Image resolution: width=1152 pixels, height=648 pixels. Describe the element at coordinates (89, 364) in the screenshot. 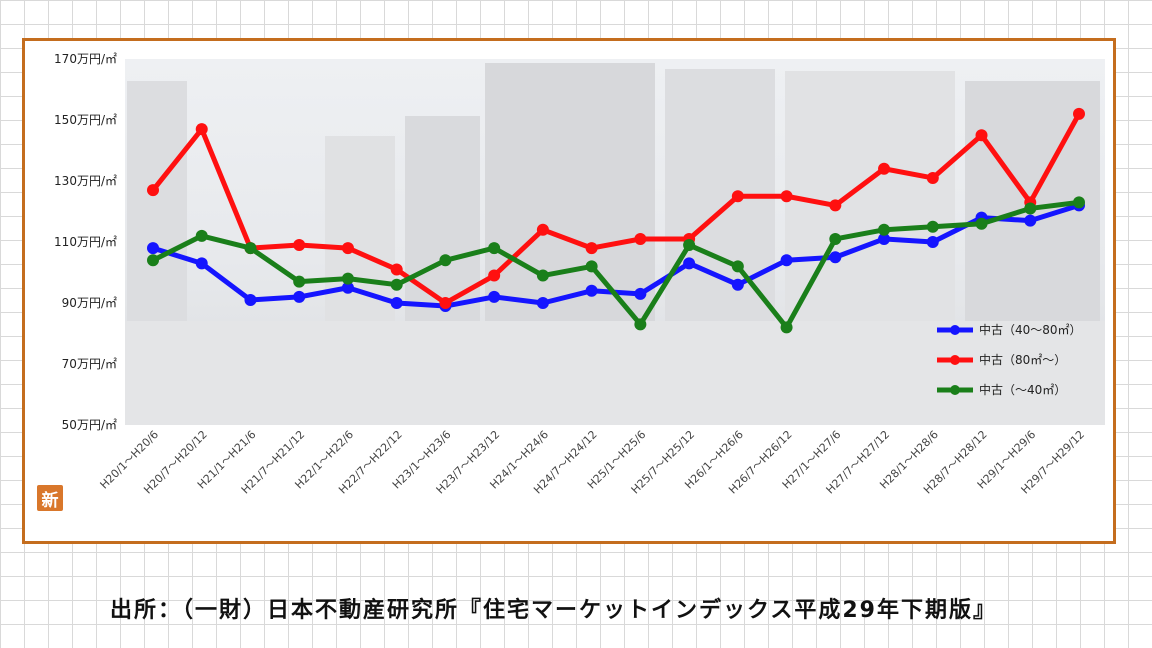

I see `y-tick-label: 70万円/㎡` at that location.